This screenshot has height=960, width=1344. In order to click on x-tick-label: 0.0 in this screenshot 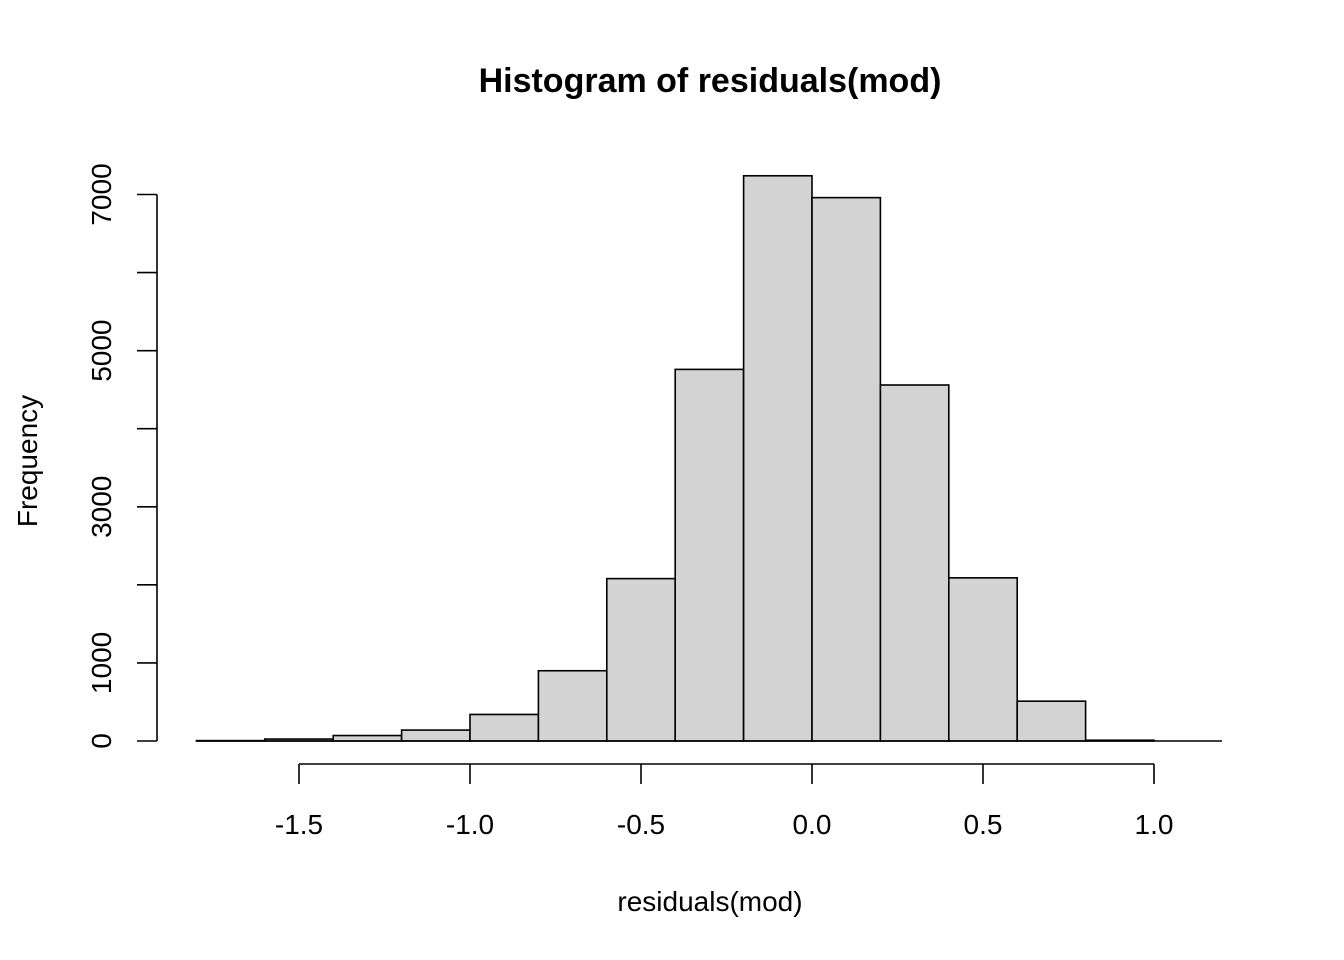, I will do `click(812, 824)`.